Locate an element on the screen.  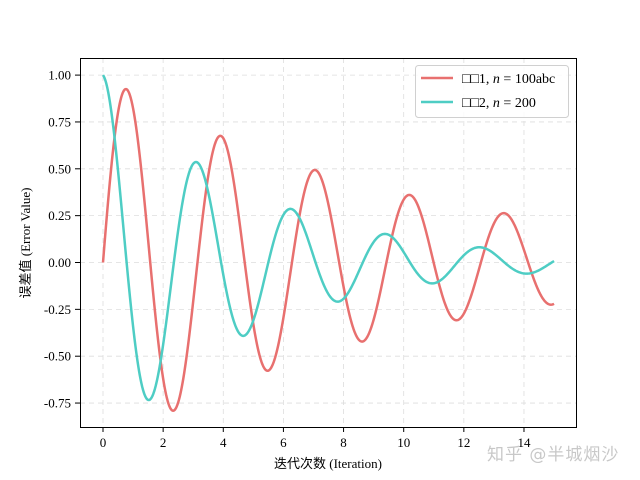
y-axis-title: 误差值 (Error Value) is located at coordinates (25, 243).